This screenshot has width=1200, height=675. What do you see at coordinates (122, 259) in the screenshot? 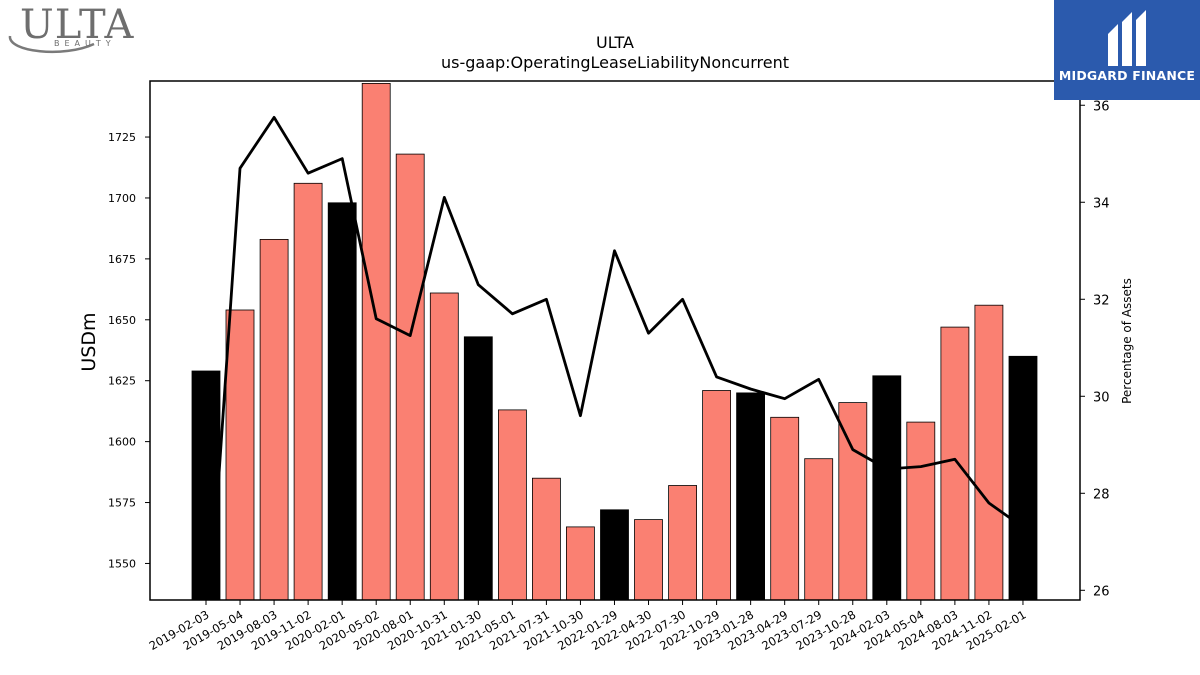
I see `y-tick-label: 1675` at bounding box center [122, 259].